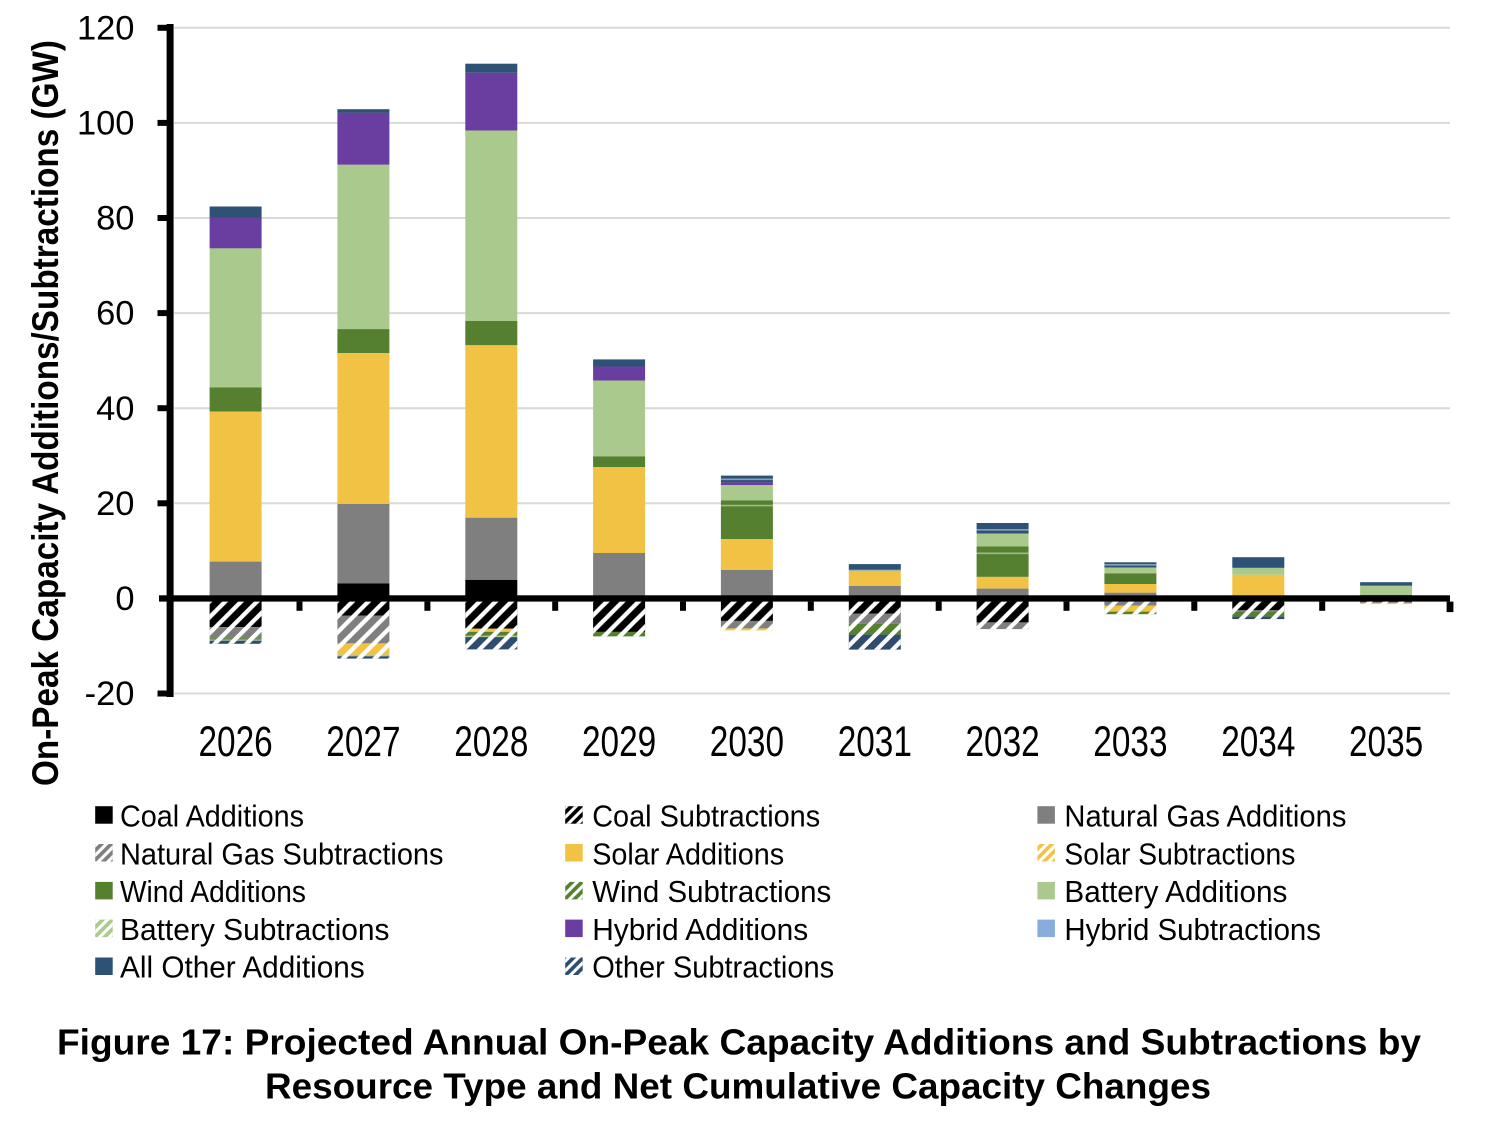  What do you see at coordinates (713, 967) in the screenshot?
I see `svg-text: Other Subtractions` at bounding box center [713, 967].